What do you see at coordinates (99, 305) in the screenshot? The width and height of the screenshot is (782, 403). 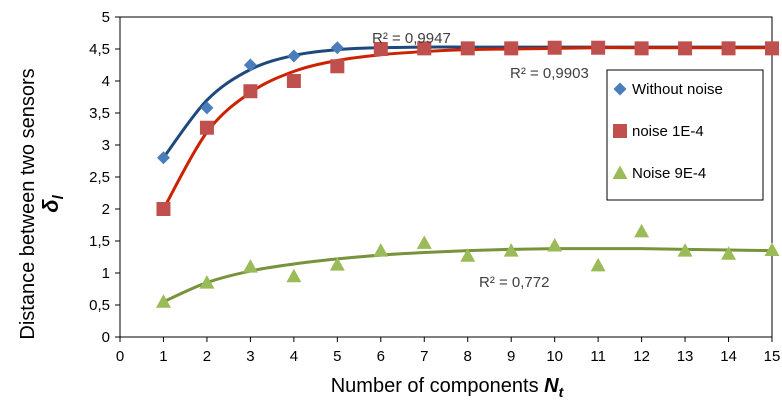 I see `y-tick-label: 0,5` at bounding box center [99, 305].